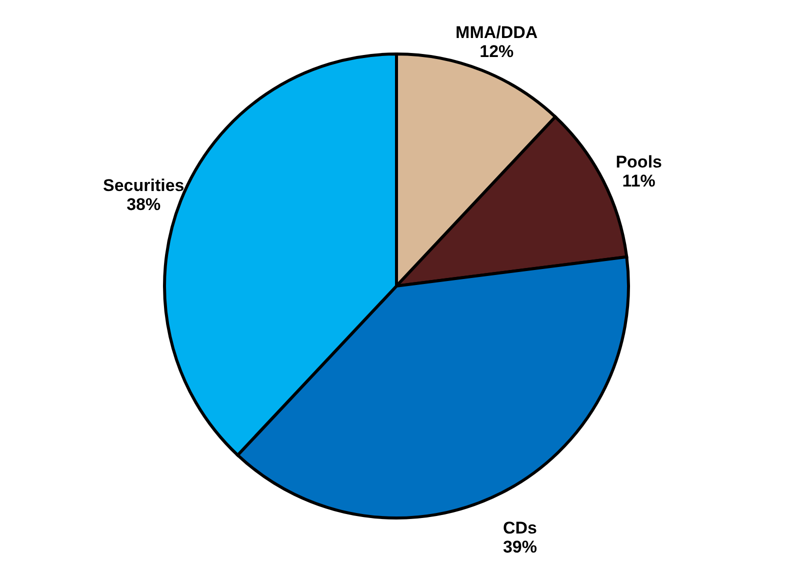 This screenshot has height=572, width=793. I want to click on slice-label: MMA/DDA, so click(497, 32).